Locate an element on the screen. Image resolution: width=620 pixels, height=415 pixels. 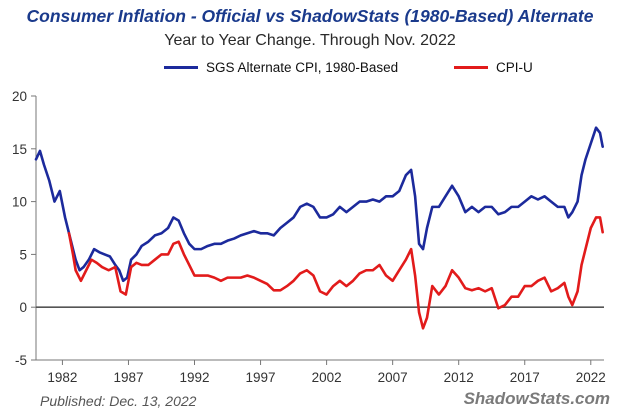
legend-item-cpiu: CPI-U is located at coordinates (493, 67).